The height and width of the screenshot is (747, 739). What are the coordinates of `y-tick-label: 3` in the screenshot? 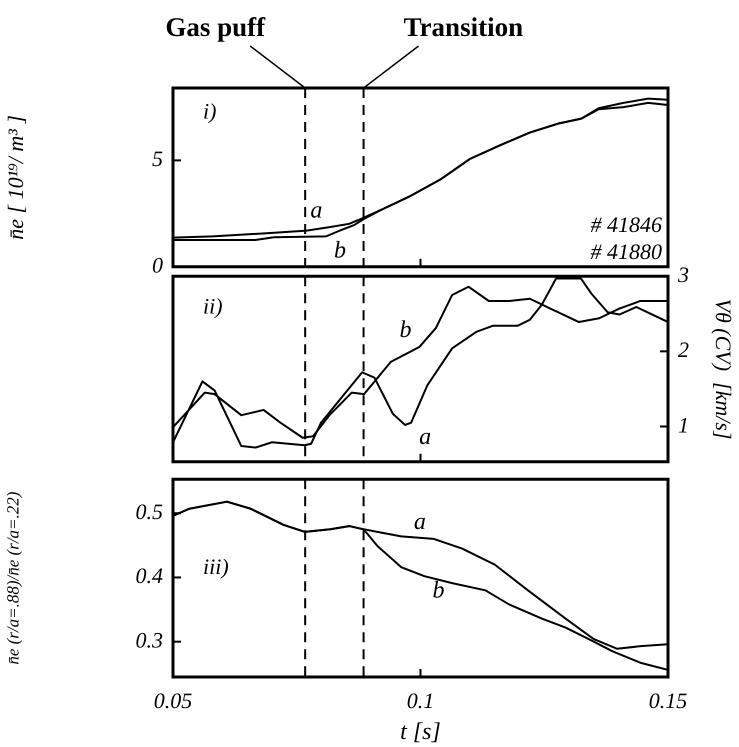 It's located at (683, 274).